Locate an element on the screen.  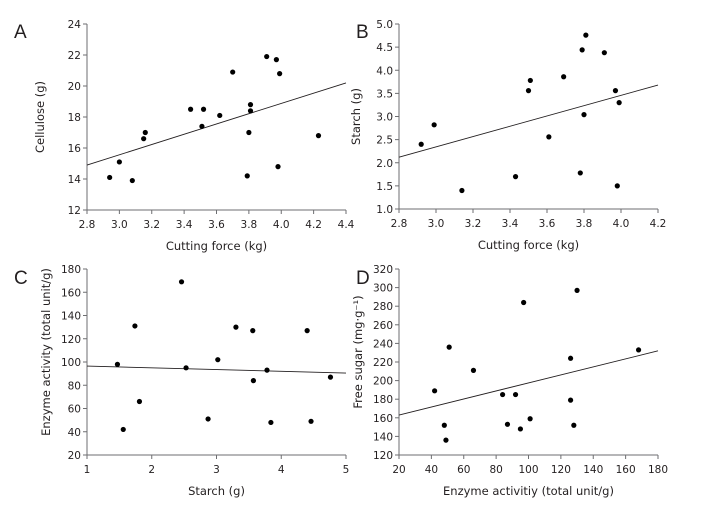
y-tick-label-d: 120 is located at coordinates (383, 456).